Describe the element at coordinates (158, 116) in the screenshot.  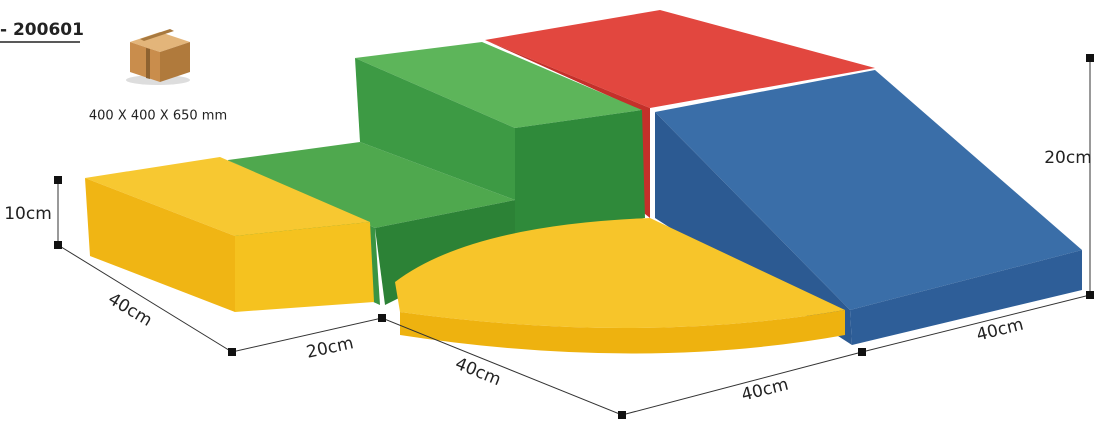
I see `box-size: 400 X 400 X 650 mm` at that location.